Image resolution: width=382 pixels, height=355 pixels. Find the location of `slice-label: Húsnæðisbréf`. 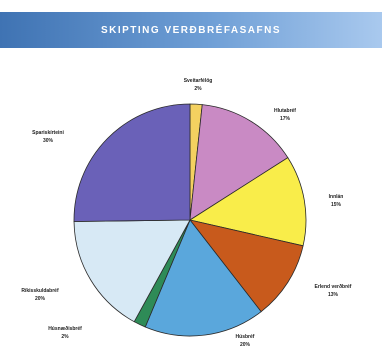

slice-label: Húsnæðisbréf is located at coordinates (65, 328).